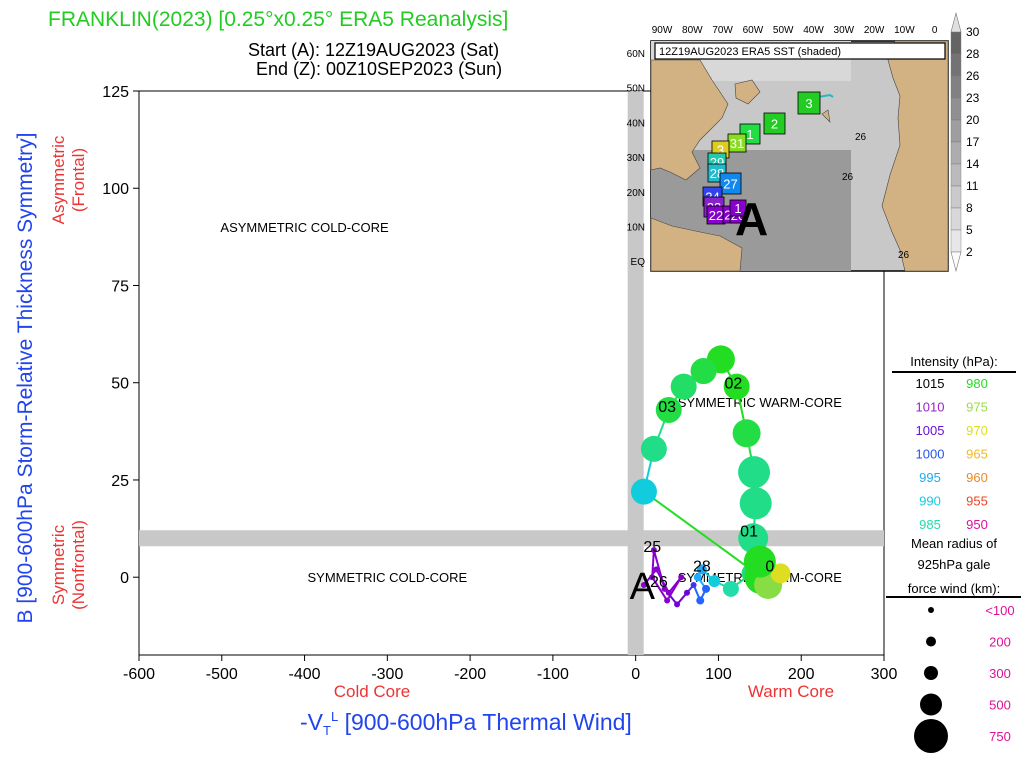  Describe the element at coordinates (808, 103) in the screenshot. I see `inset-track-label: 3` at that location.